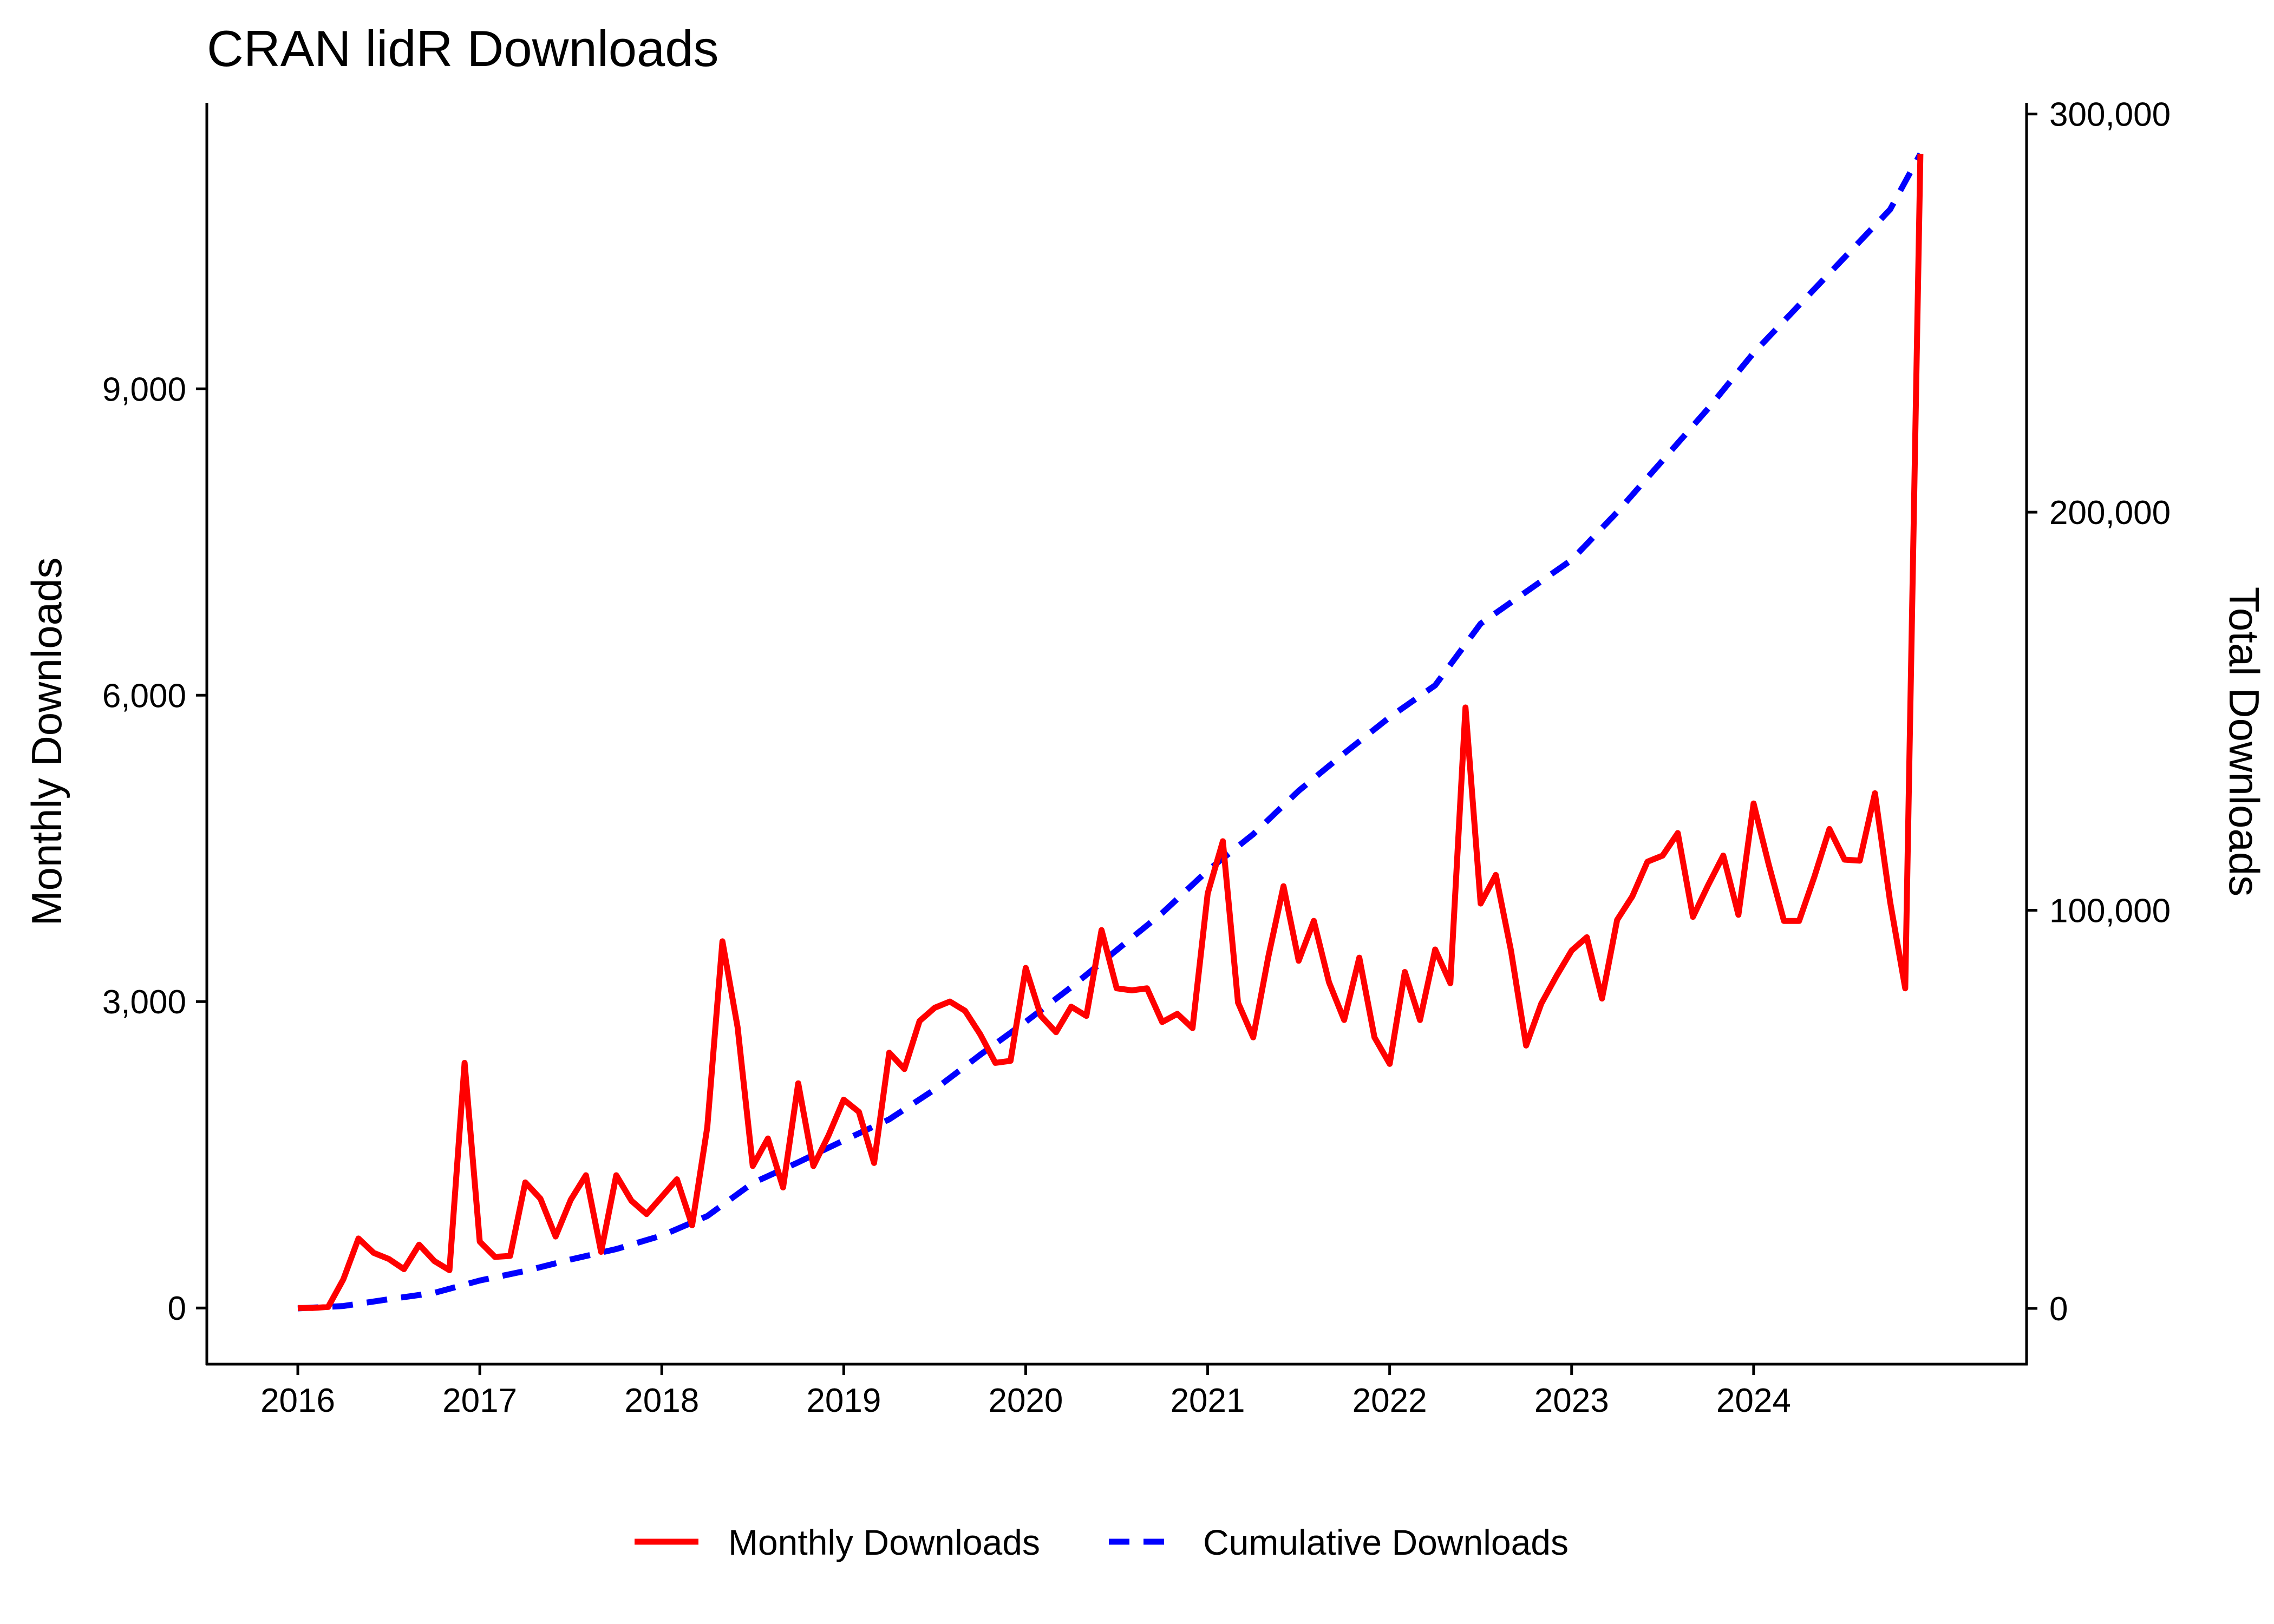 This screenshot has width=2274, height=1624. What do you see at coordinates (480, 1400) in the screenshot?
I see `x-tick-label: 2017` at bounding box center [480, 1400].